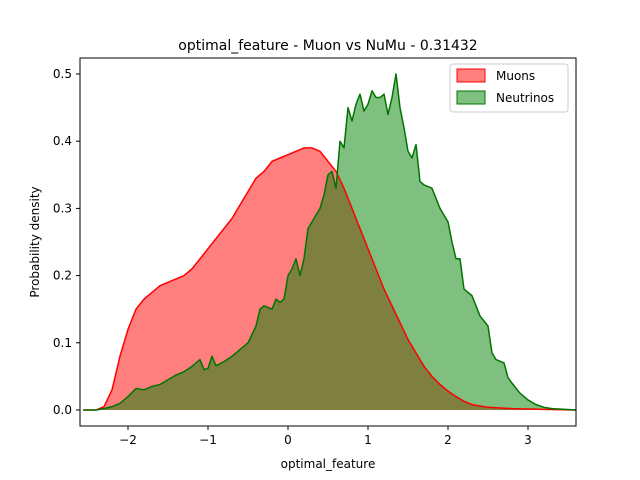 This screenshot has width=640, height=480. I want to click on y-axis-label: Probability density, so click(35, 241).